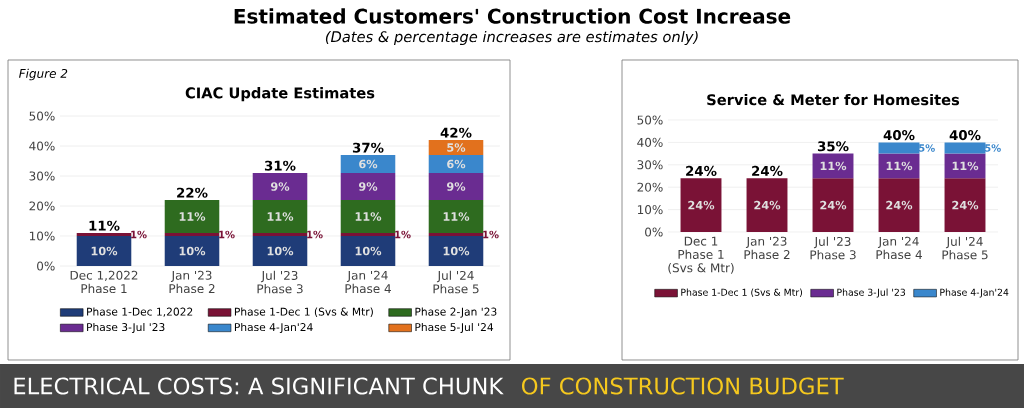 The image size is (1024, 408). What do you see at coordinates (140, 312) in the screenshot?
I see `legend-label: Phase 1-Dec 1,2022` at bounding box center [140, 312].